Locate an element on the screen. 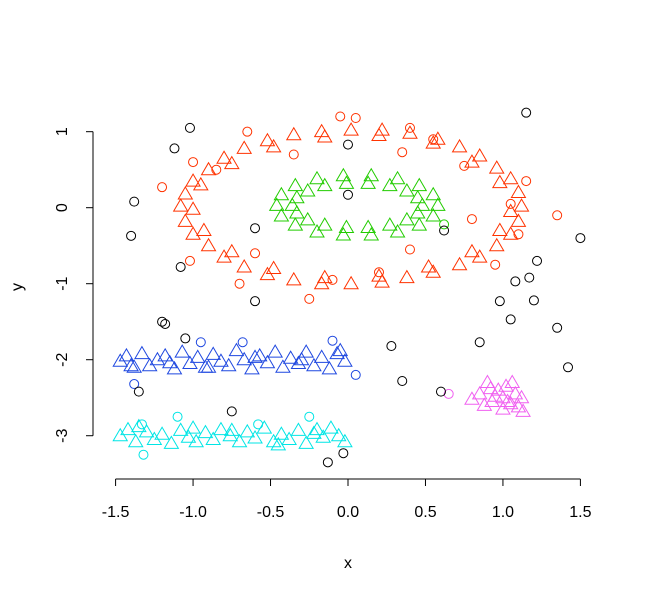 Image resolution: width=648 pixels, height=605 pixels. x-tick-label: 0.5 is located at coordinates (425, 512).